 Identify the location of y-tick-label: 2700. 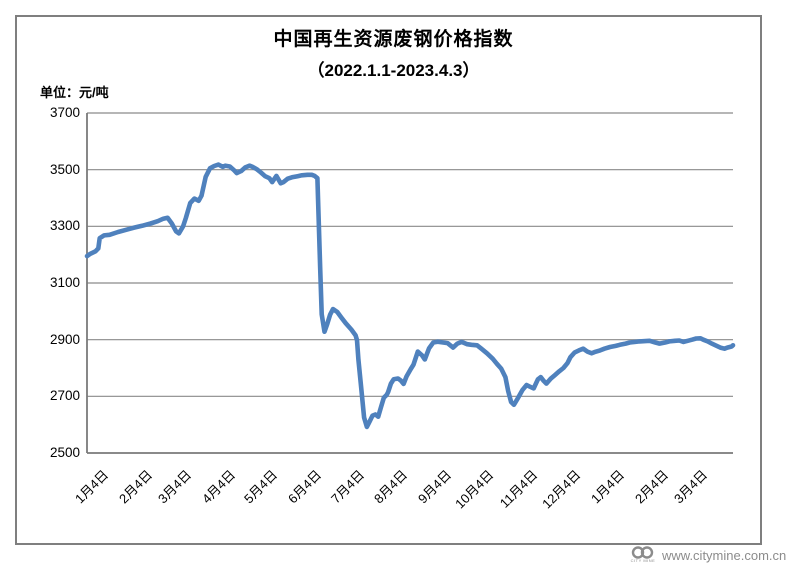
(64, 396).